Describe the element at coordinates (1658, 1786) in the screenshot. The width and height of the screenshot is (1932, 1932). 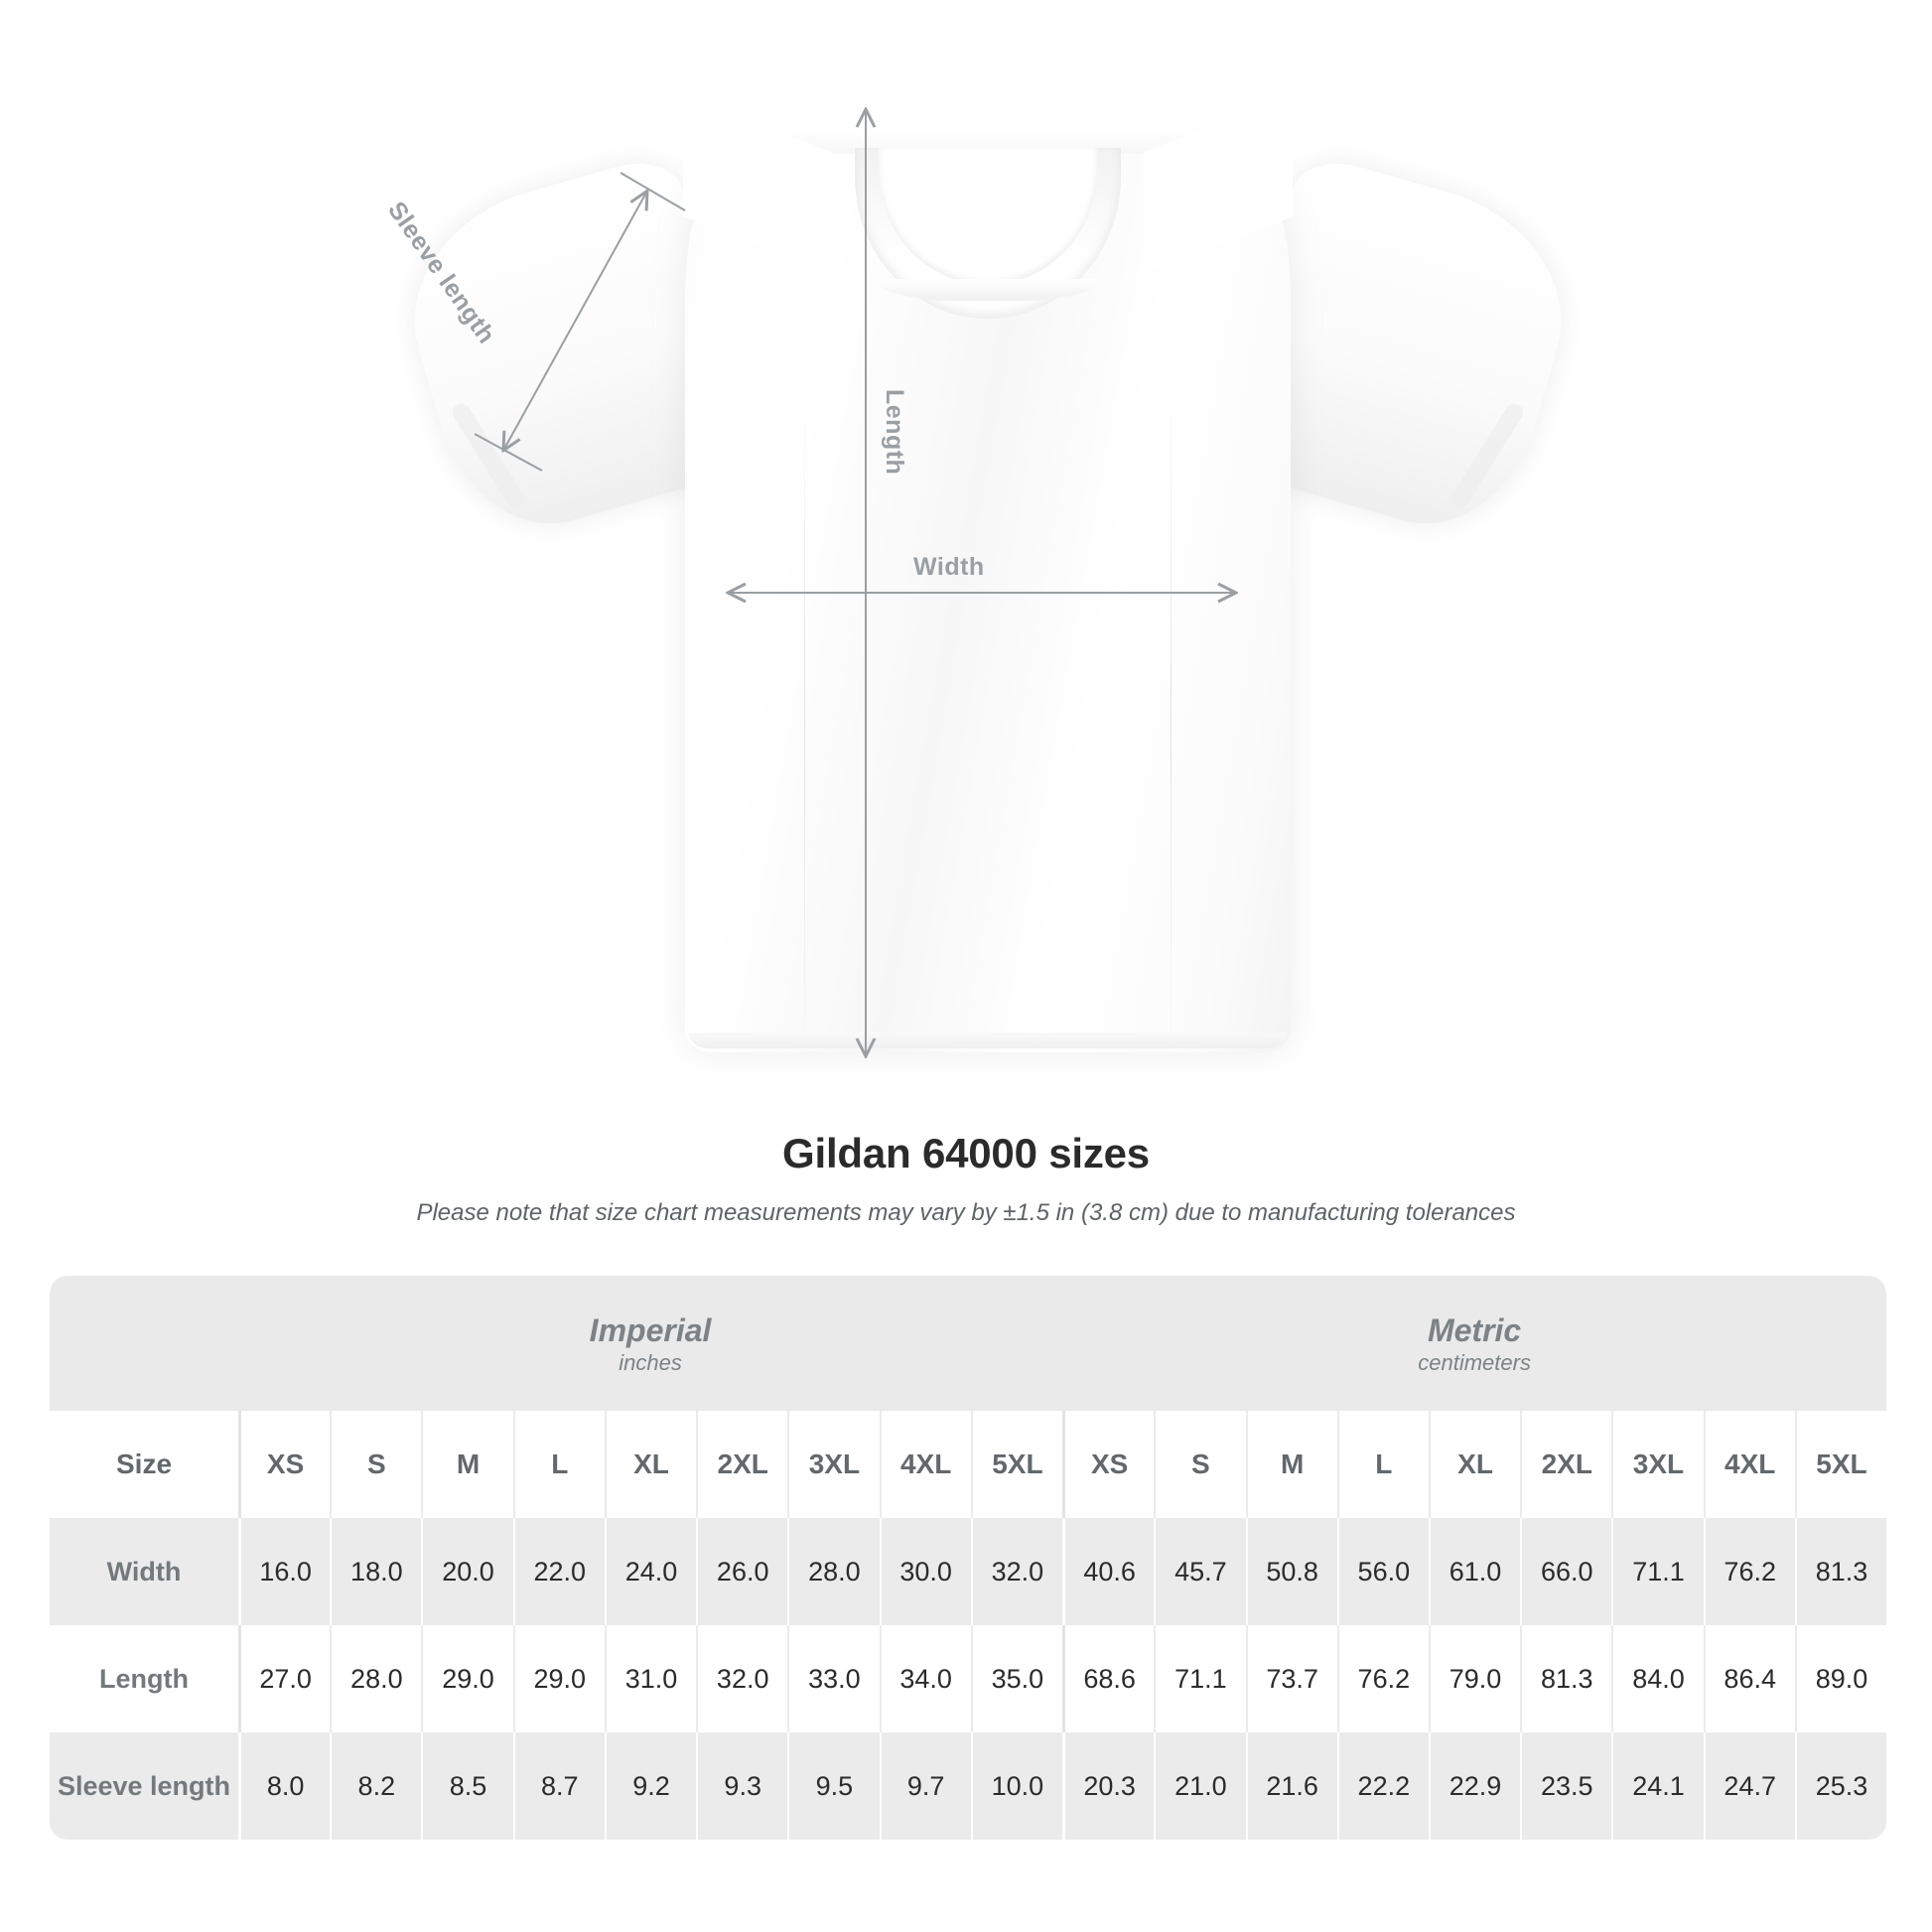
I see `cell-sleeve-length-metric-3xl: 24.1` at that location.